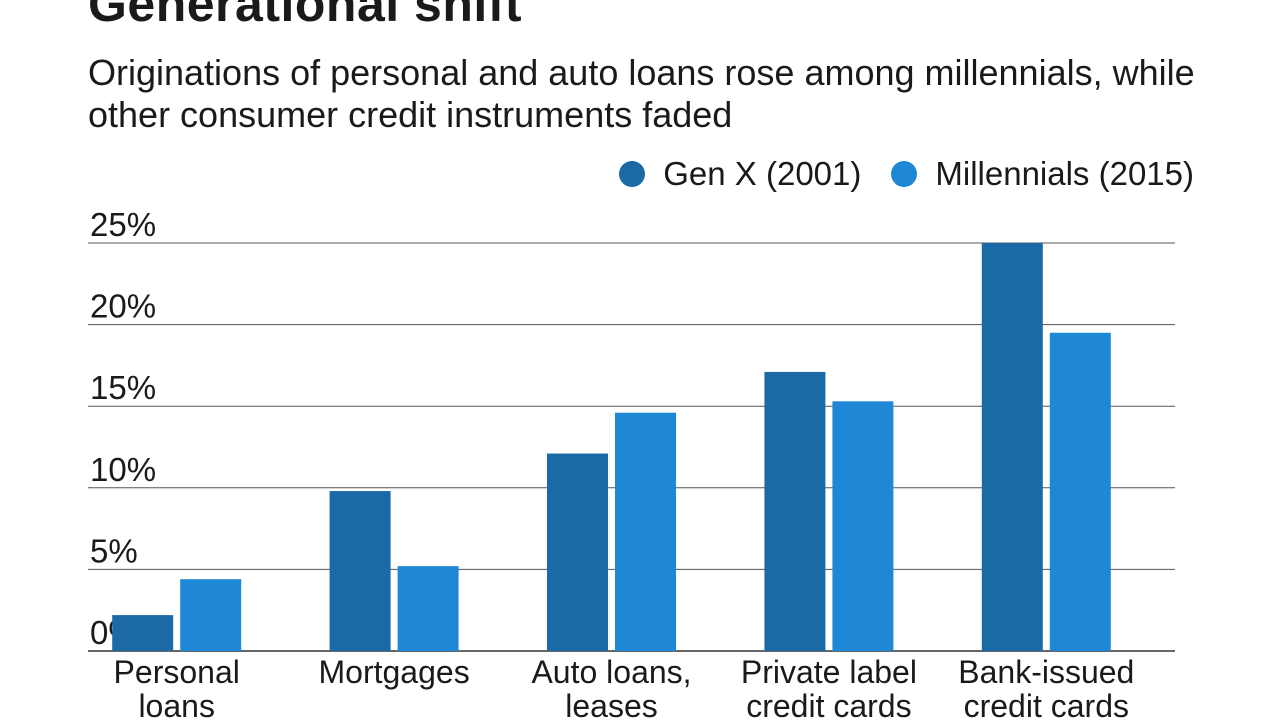  I want to click on x-tick-label-line: Auto loans,, so click(611, 672).